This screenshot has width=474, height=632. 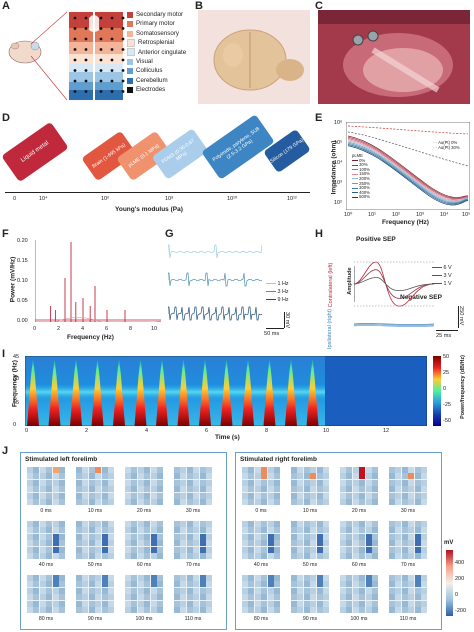 I want to click on x-tick: 10⁴, so click(x=444, y=215).